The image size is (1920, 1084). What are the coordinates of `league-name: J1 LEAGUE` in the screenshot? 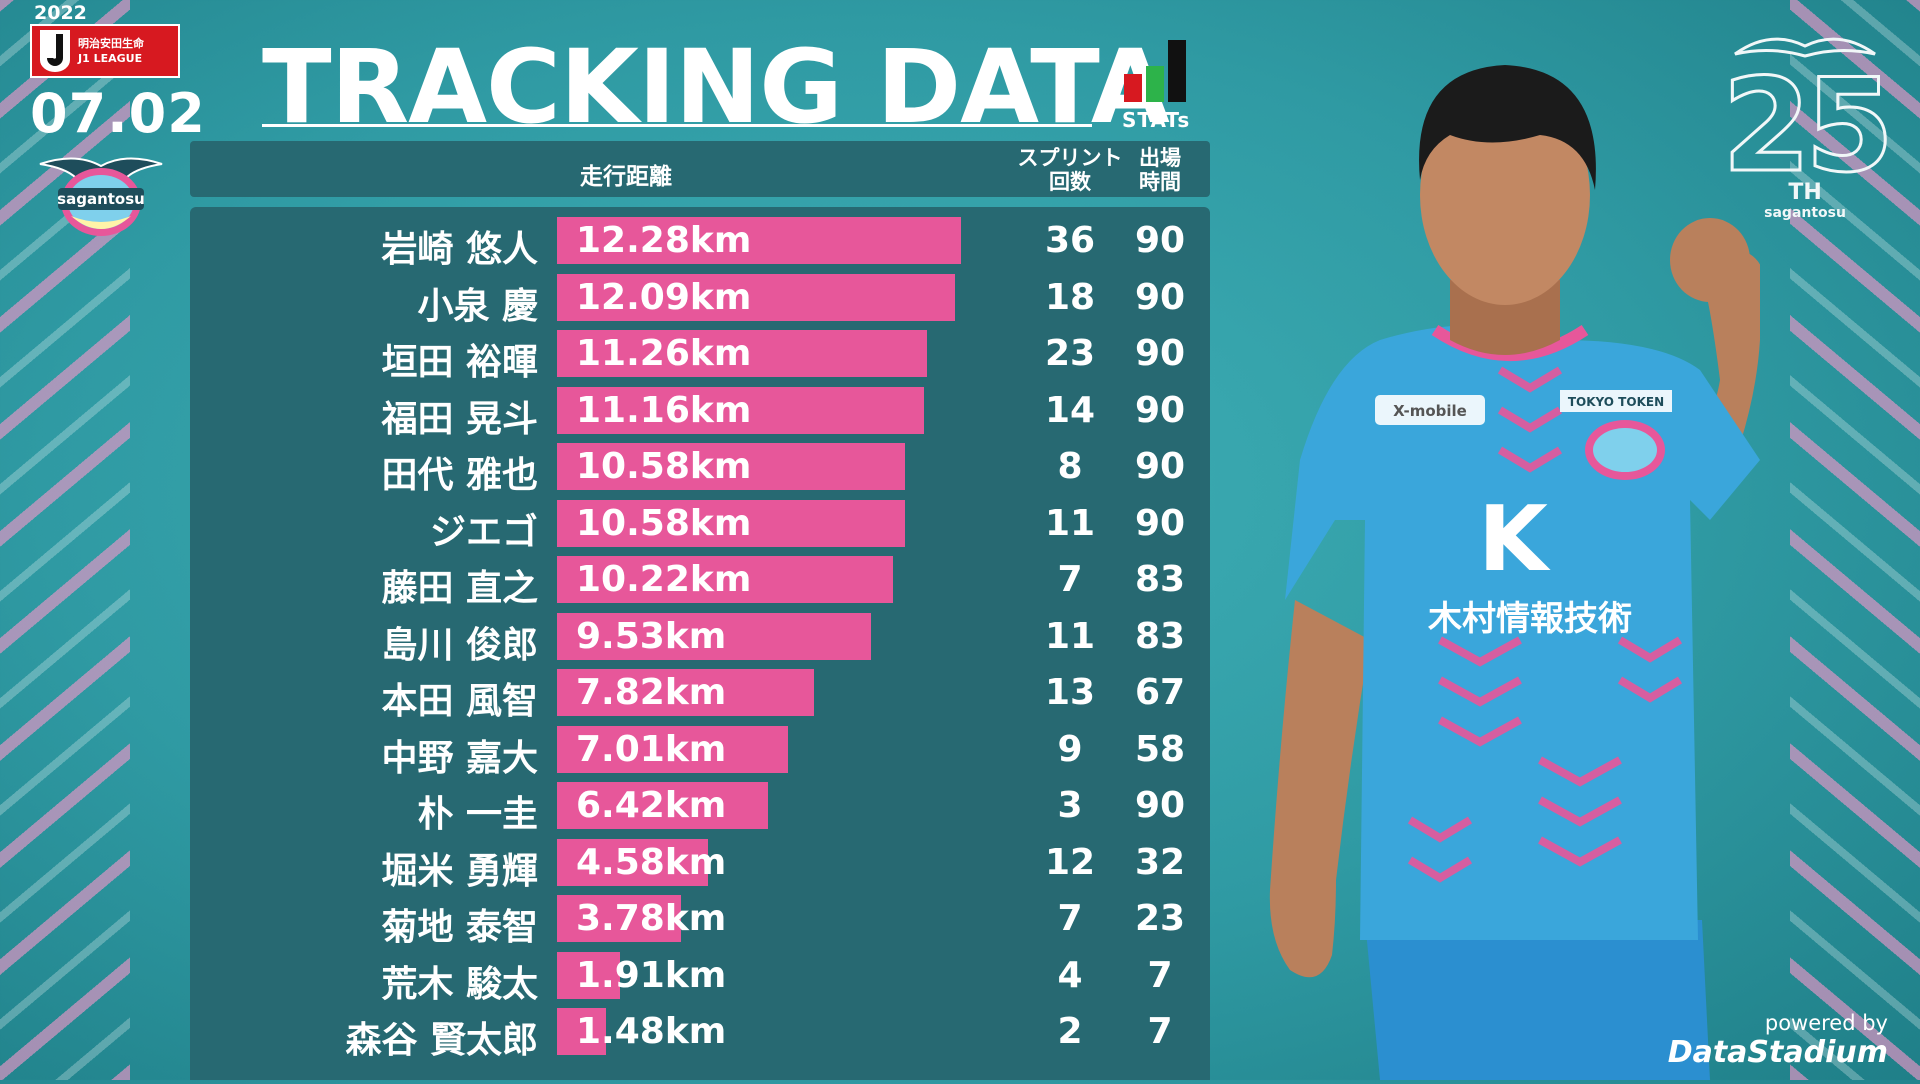 It's located at (110, 58).